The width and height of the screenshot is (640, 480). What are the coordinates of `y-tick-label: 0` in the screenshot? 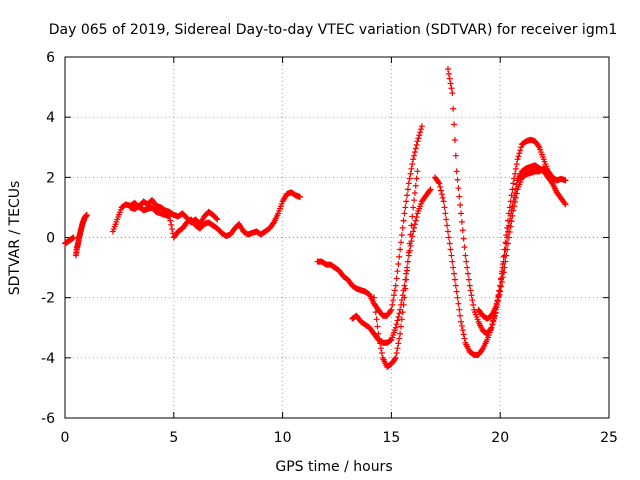 It's located at (50, 239).